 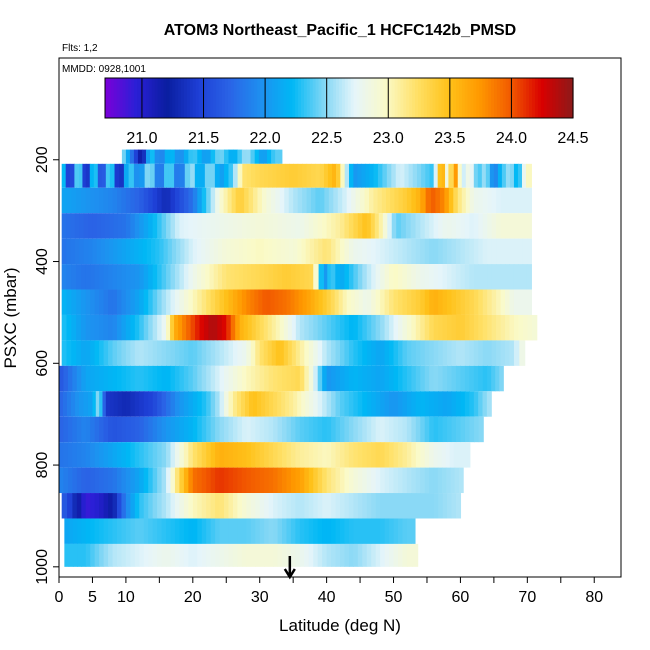 I want to click on y-axis-label: PSXC (mbar), so click(x=10, y=317).